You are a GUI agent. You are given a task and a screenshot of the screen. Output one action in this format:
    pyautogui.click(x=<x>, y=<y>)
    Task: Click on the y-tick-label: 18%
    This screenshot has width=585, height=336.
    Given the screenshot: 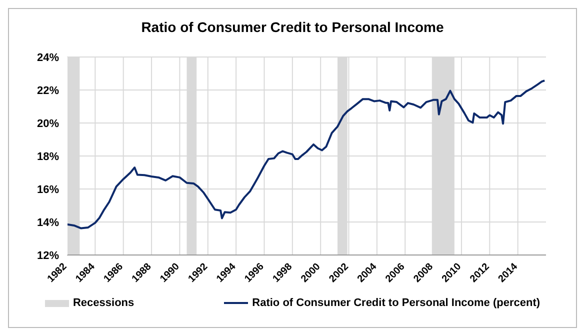 What is the action you would take?
    pyautogui.click(x=48, y=156)
    